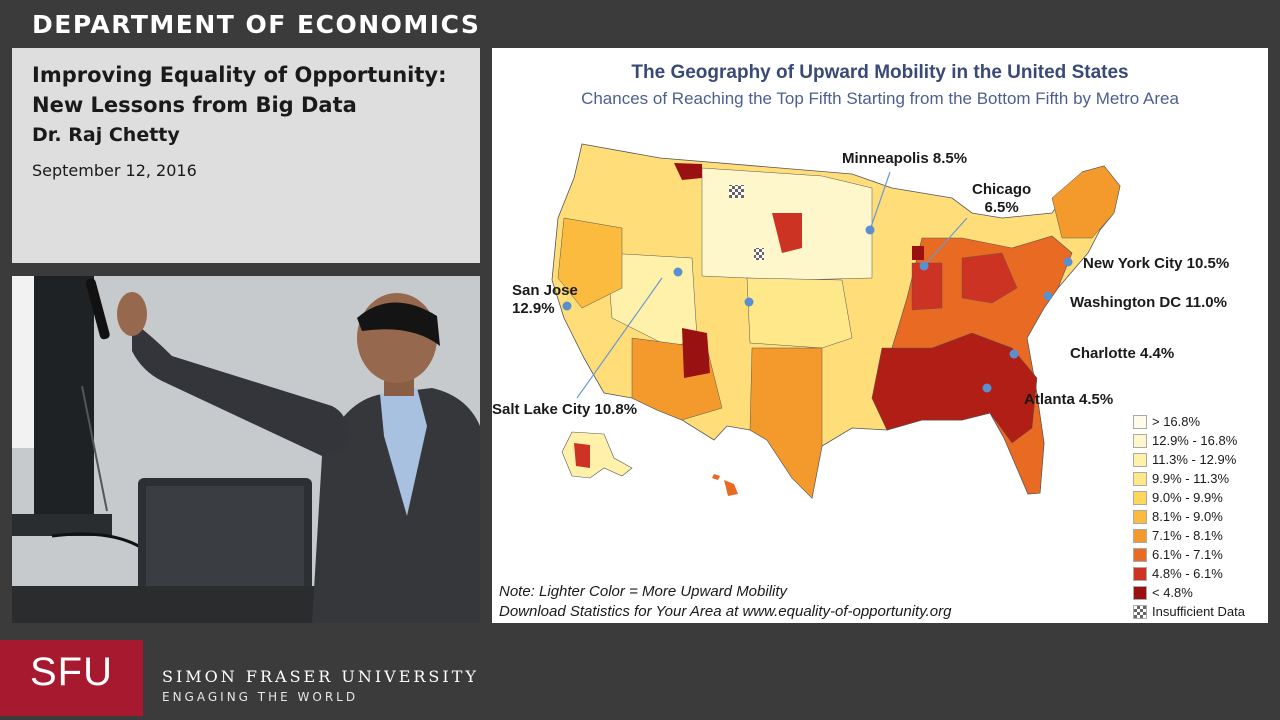 This screenshot has width=1280, height=720. Describe the element at coordinates (1194, 459) in the screenshot. I see `legend-label: 11.3% - 12.9%` at that location.